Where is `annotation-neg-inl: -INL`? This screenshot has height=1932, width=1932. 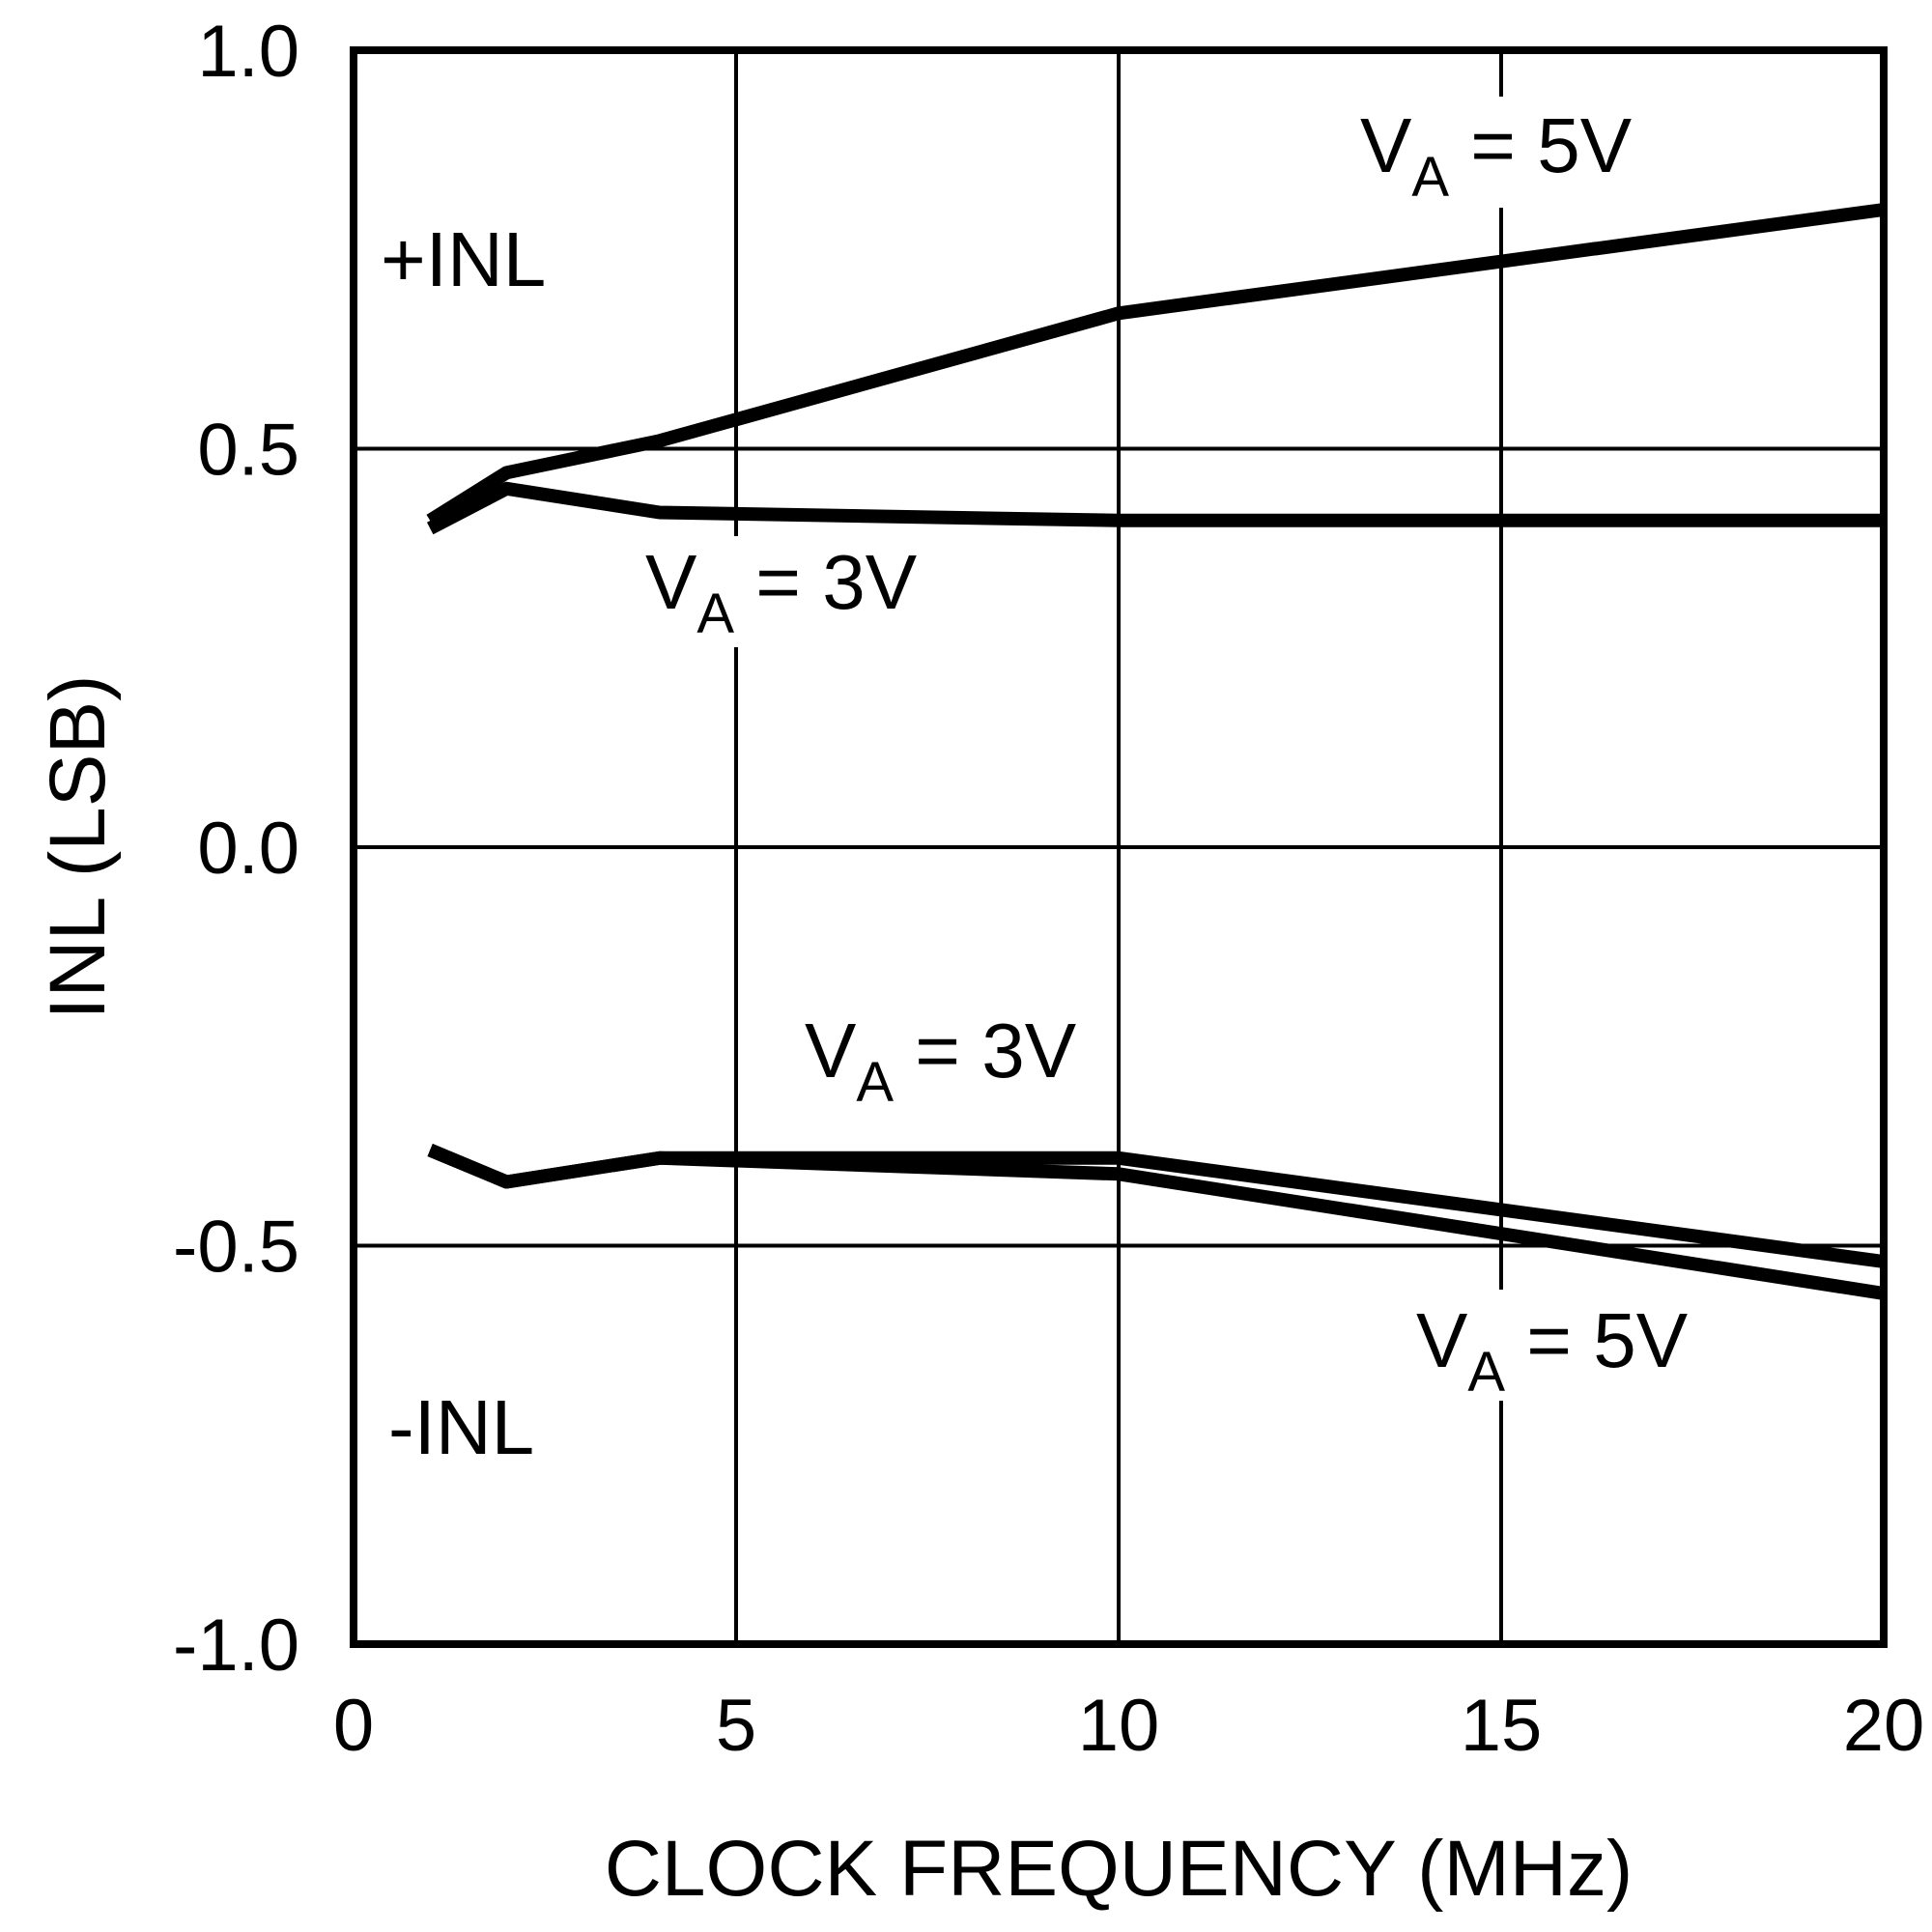 annotation-neg-inl: -INL is located at coordinates (461, 1427).